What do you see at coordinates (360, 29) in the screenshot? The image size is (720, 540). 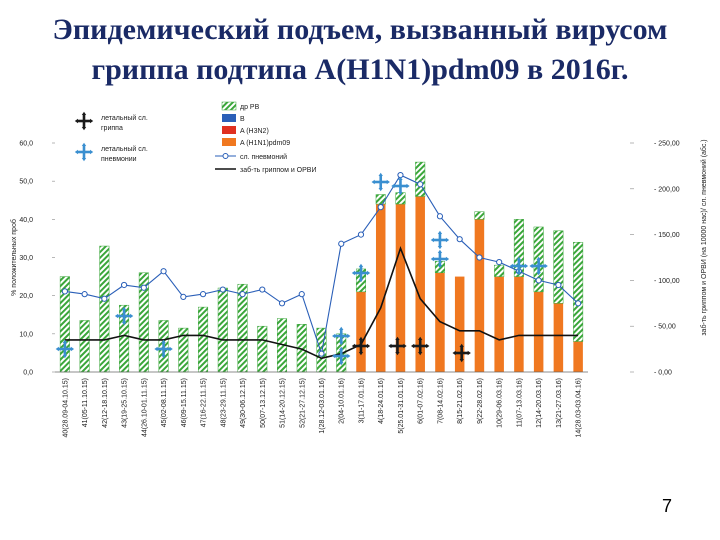 I see `slide-title-line-1: Эпидемический подъем, вызванный вирусом` at bounding box center [360, 29].